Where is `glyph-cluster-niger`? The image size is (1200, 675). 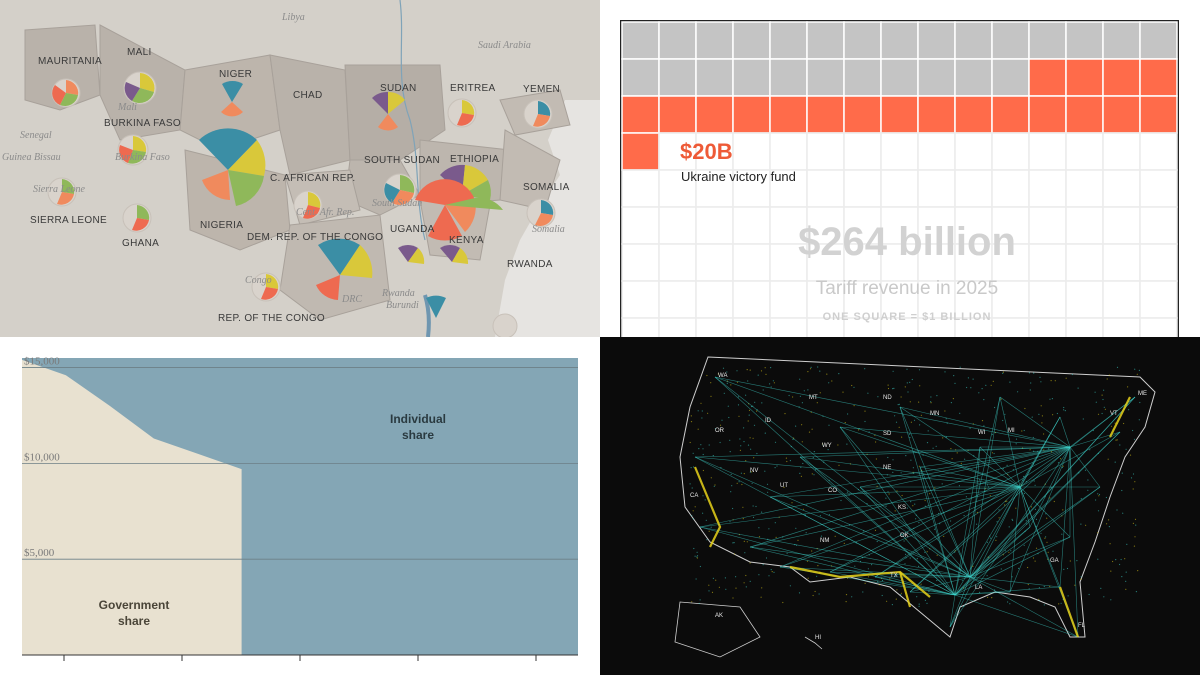
glyph-cluster-niger is located at coordinates (232, 99).